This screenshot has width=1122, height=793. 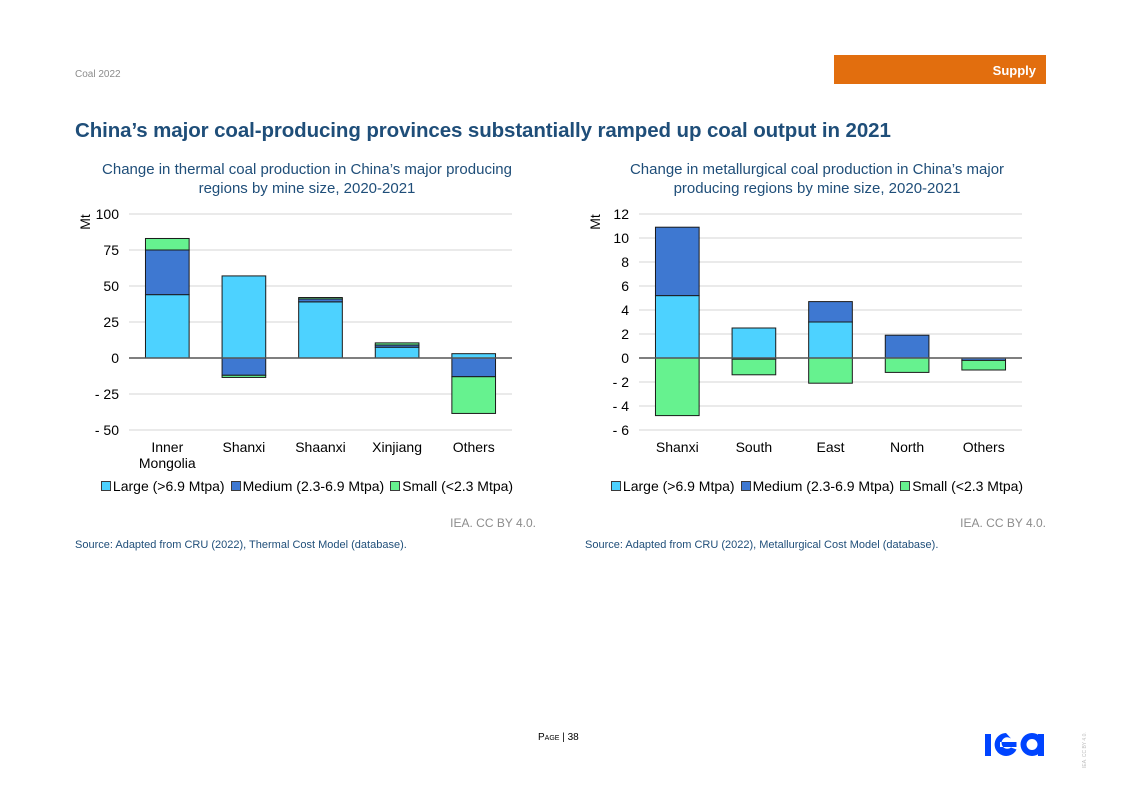 I want to click on page-number: Page | 38, so click(x=558, y=737).